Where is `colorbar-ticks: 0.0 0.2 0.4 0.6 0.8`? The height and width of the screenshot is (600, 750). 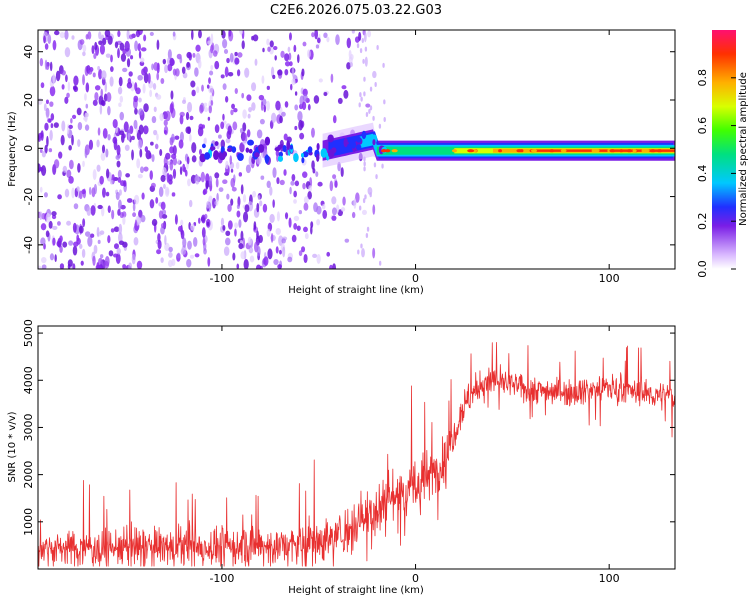
colorbar-ticks: 0.0 0.2 0.4 0.6 0.8 is located at coordinates (716, 173).